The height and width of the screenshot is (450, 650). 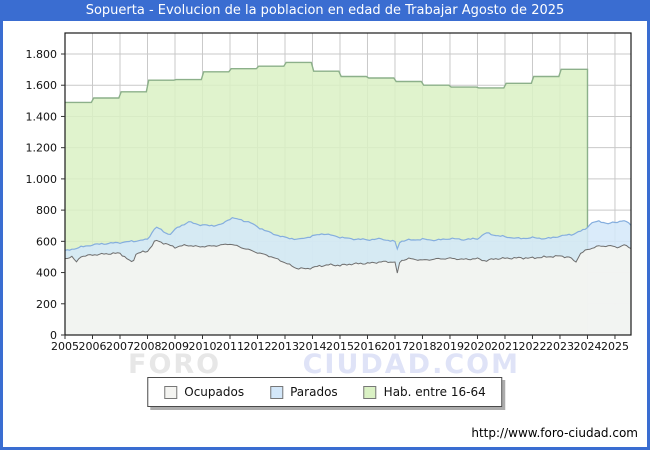 What do you see at coordinates (554, 433) in the screenshot?
I see `footer-url: http://www.foro-ciudad.com` at bounding box center [554, 433].